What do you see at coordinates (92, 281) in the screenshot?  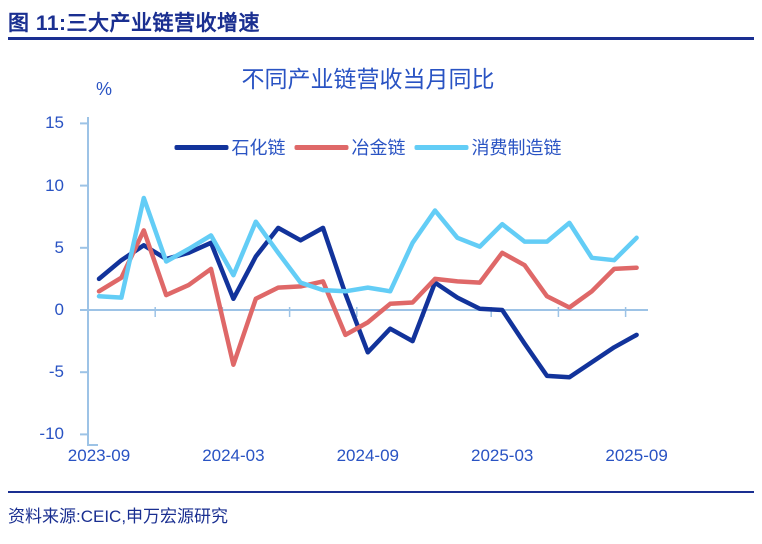 I see `y-axis` at bounding box center [92, 281].